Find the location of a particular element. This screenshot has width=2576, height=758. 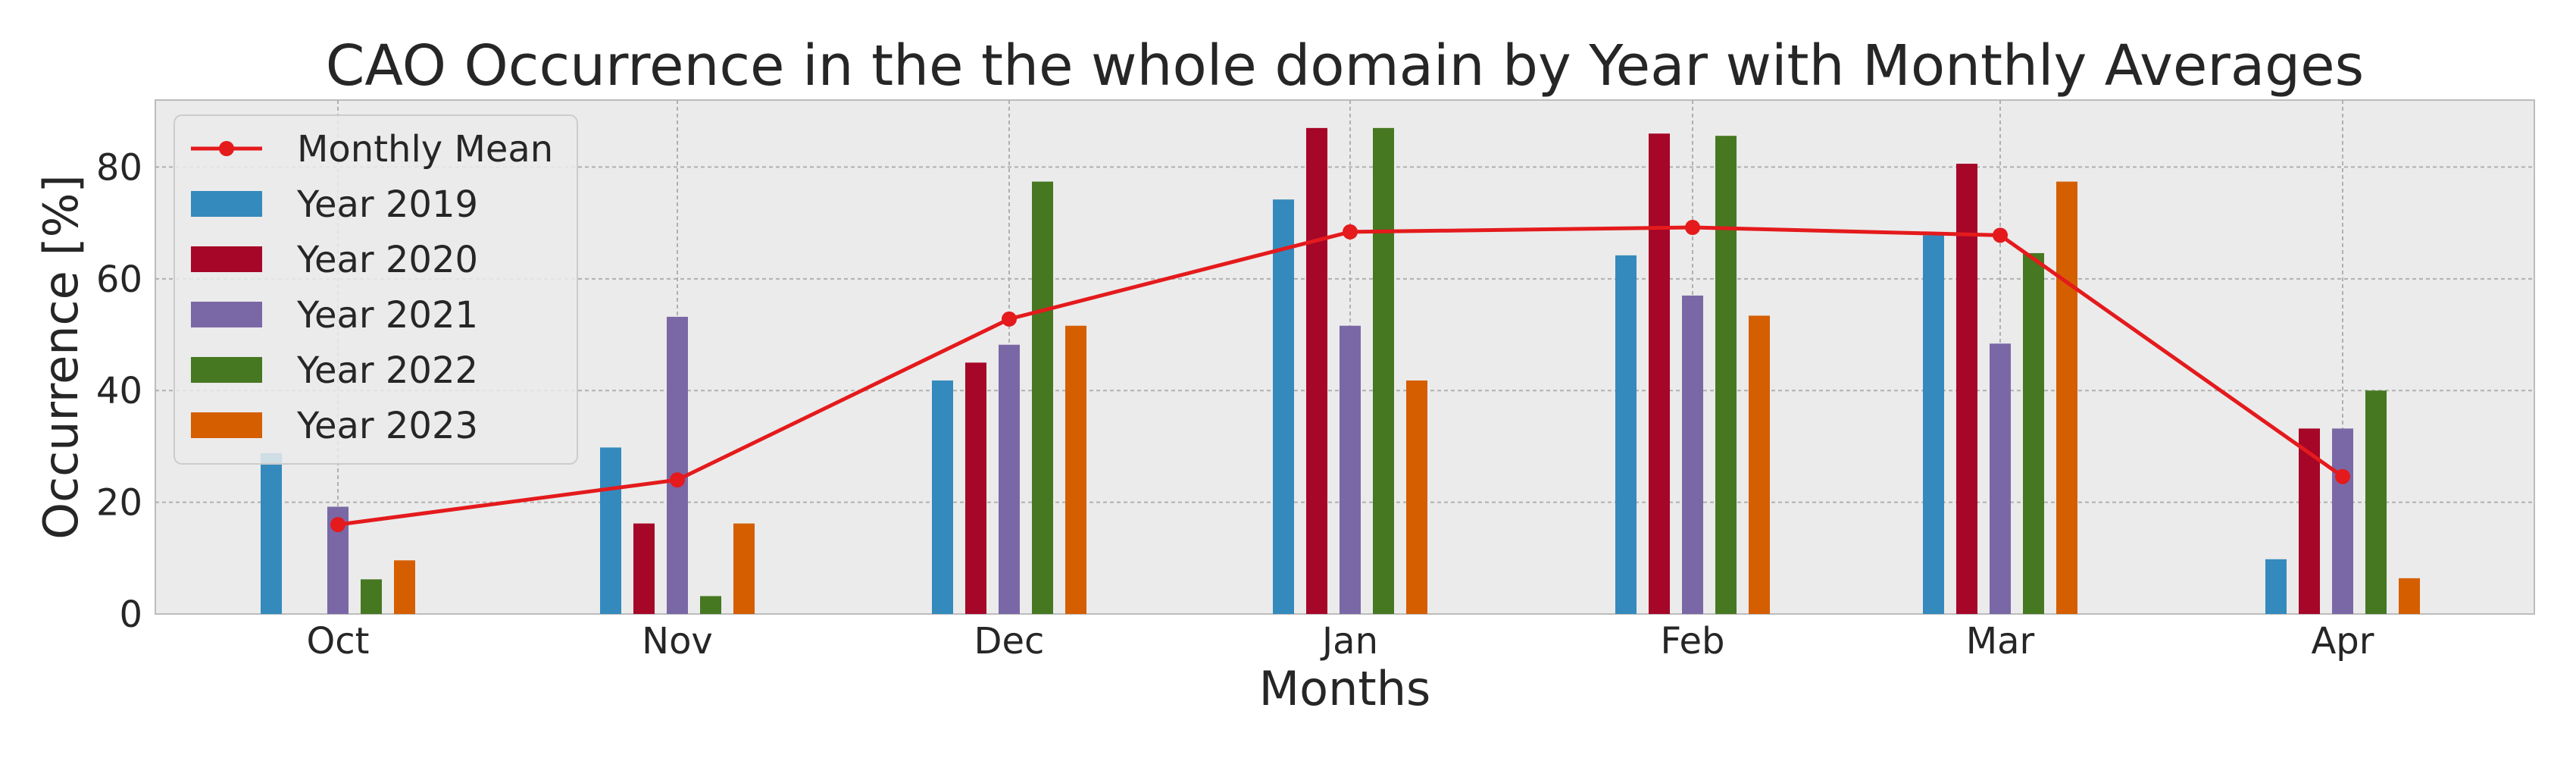

bar-year-2021-apr is located at coordinates (2342, 521).